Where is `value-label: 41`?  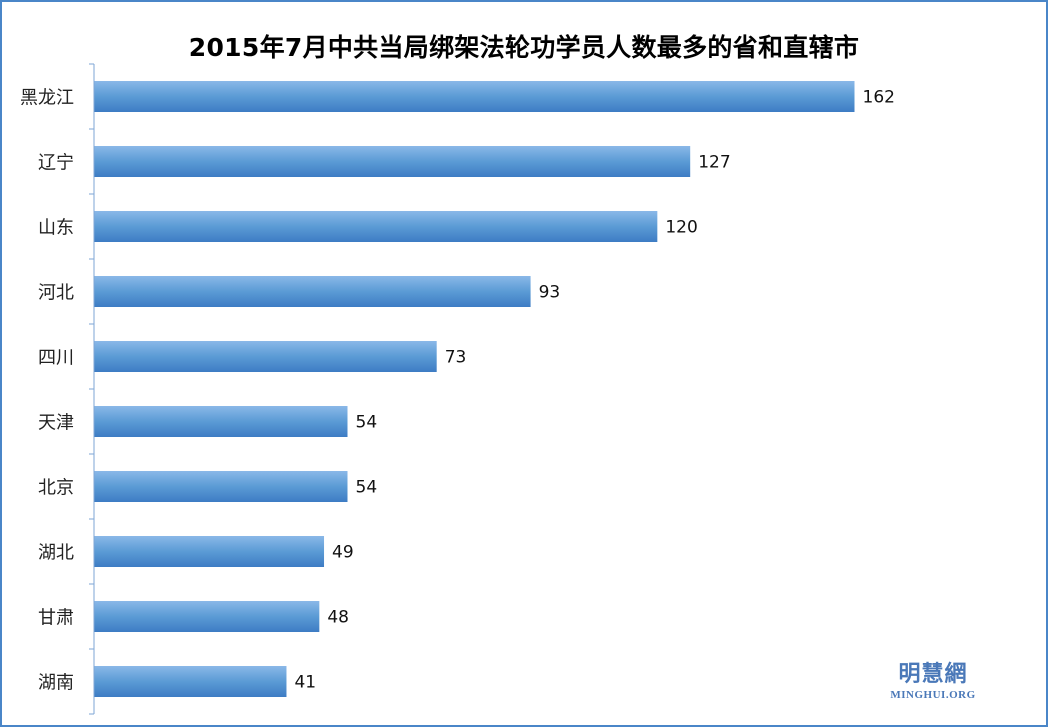 value-label: 41 is located at coordinates (305, 683).